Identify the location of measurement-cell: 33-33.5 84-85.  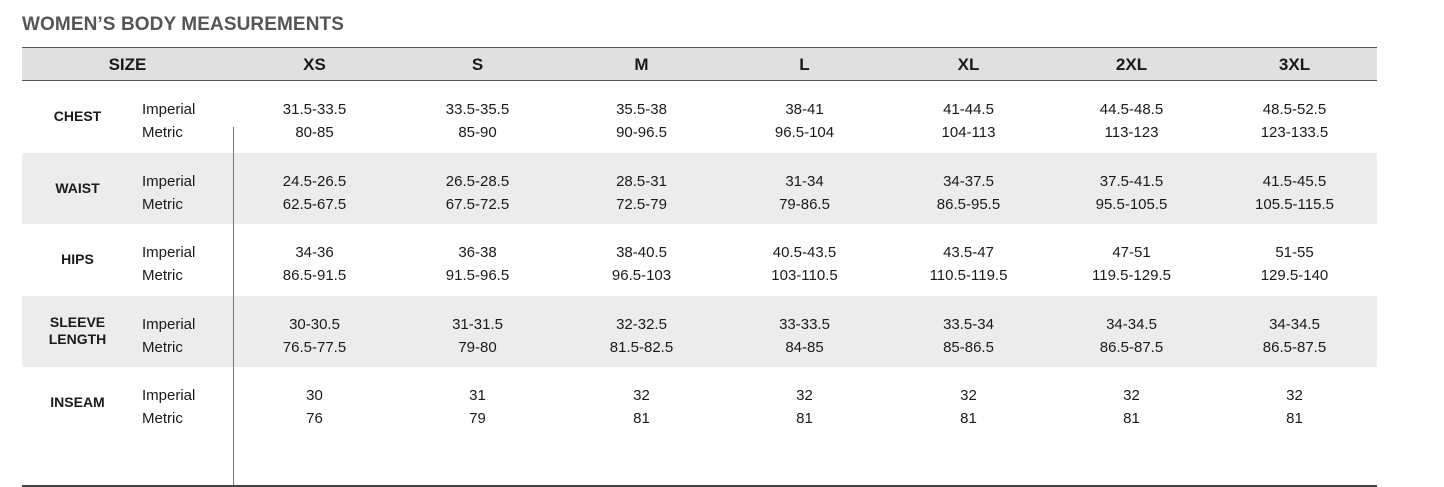
(804, 336).